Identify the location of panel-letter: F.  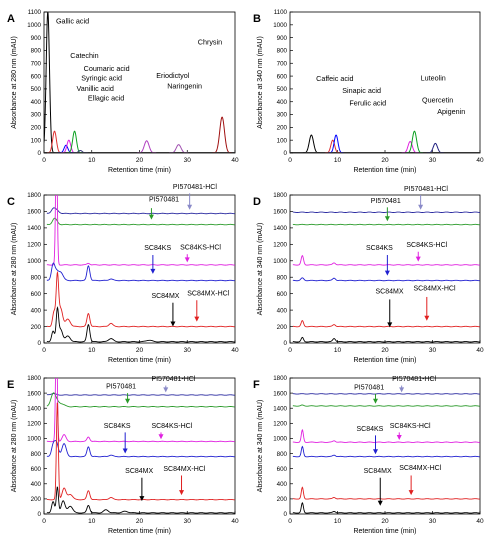
(256, 385).